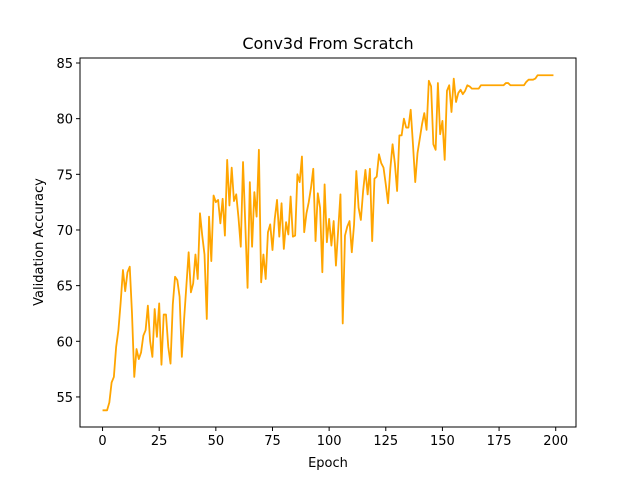  Describe the element at coordinates (64, 398) in the screenshot. I see `y-tick-label: 55` at that location.